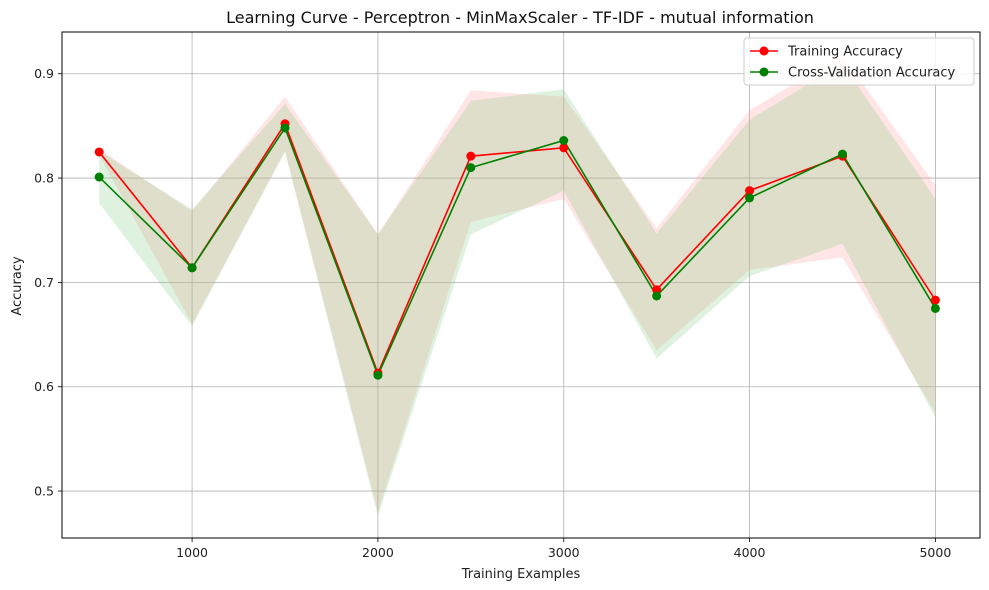 This screenshot has width=989, height=590. What do you see at coordinates (44, 386) in the screenshot?
I see `y-tick-label: 0.6` at bounding box center [44, 386].